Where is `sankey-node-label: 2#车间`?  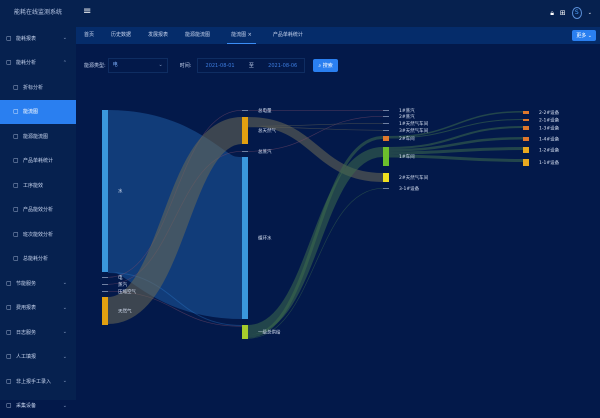
sankey-node-label: 2#车间 is located at coordinates (407, 138).